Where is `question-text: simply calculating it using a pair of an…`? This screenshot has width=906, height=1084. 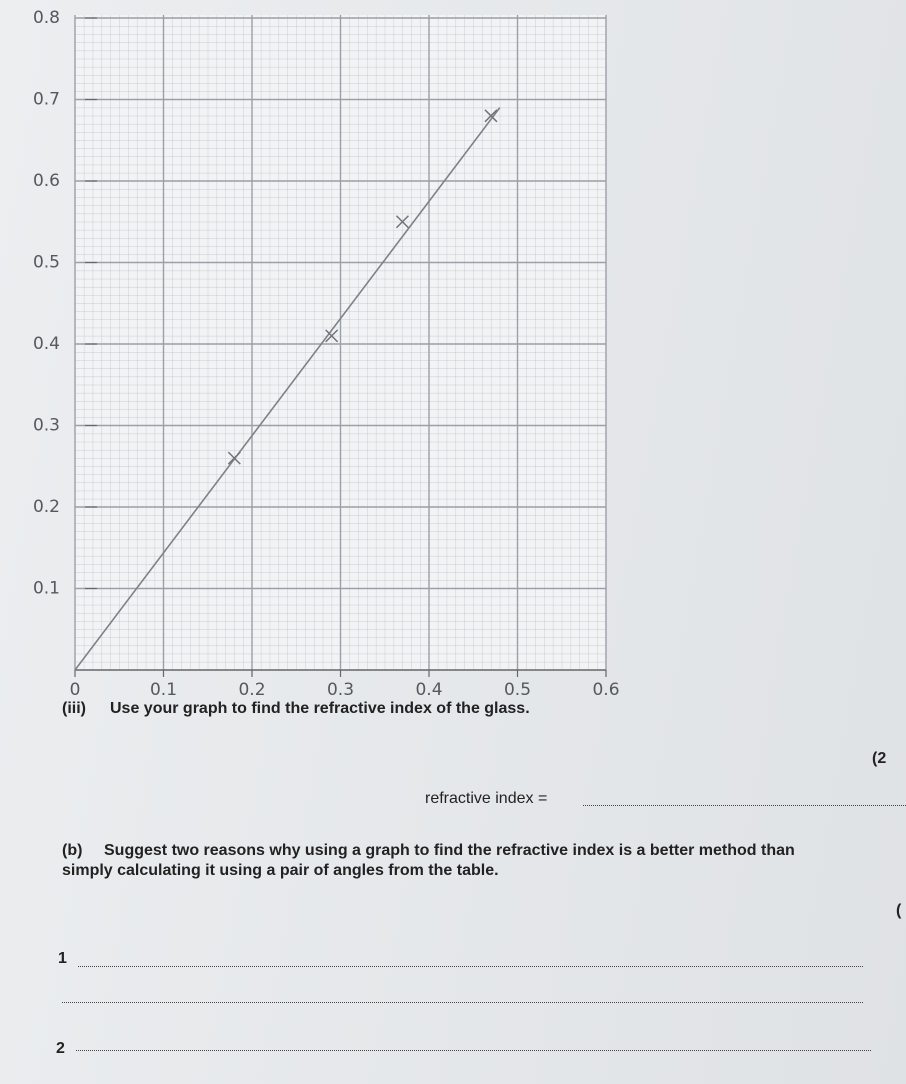
question-text: simply calculating it using a pair of an… is located at coordinates (280, 870).